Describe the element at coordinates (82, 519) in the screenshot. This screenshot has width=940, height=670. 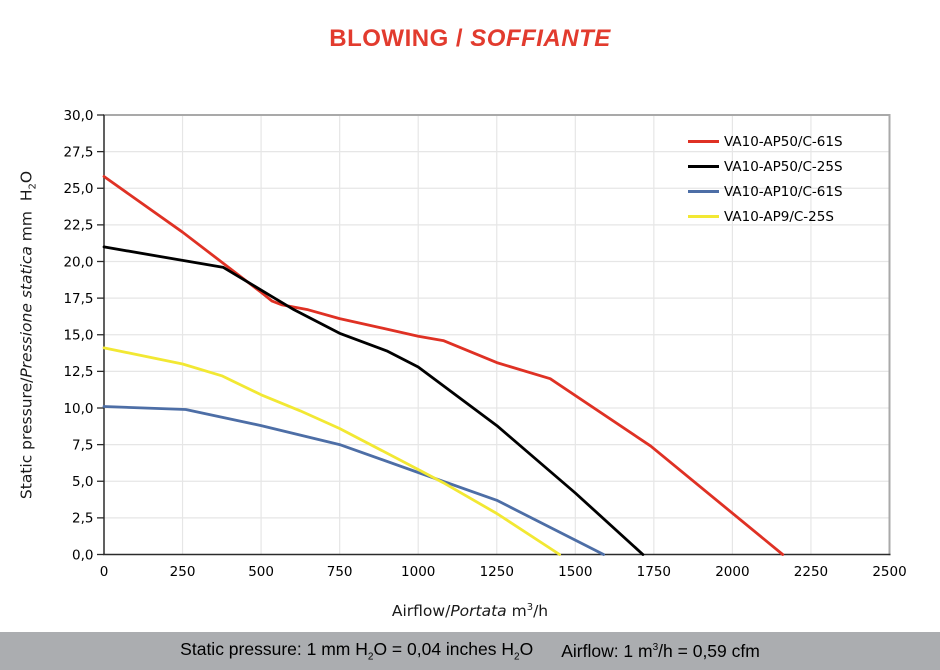
I see `y-tick-label-2,5: 2,5` at that location.